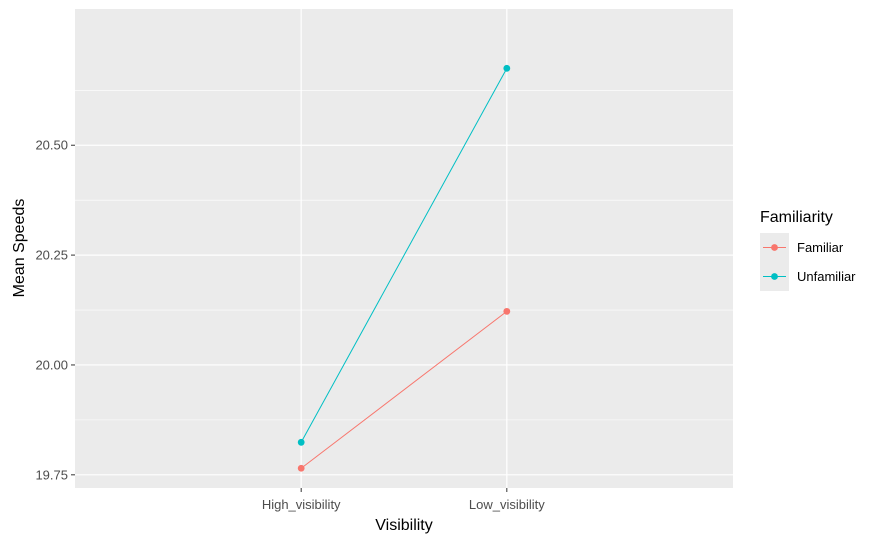 The width and height of the screenshot is (882, 543). What do you see at coordinates (403, 500) in the screenshot?
I see `x-axis: High_visibility Low_visibility` at bounding box center [403, 500].